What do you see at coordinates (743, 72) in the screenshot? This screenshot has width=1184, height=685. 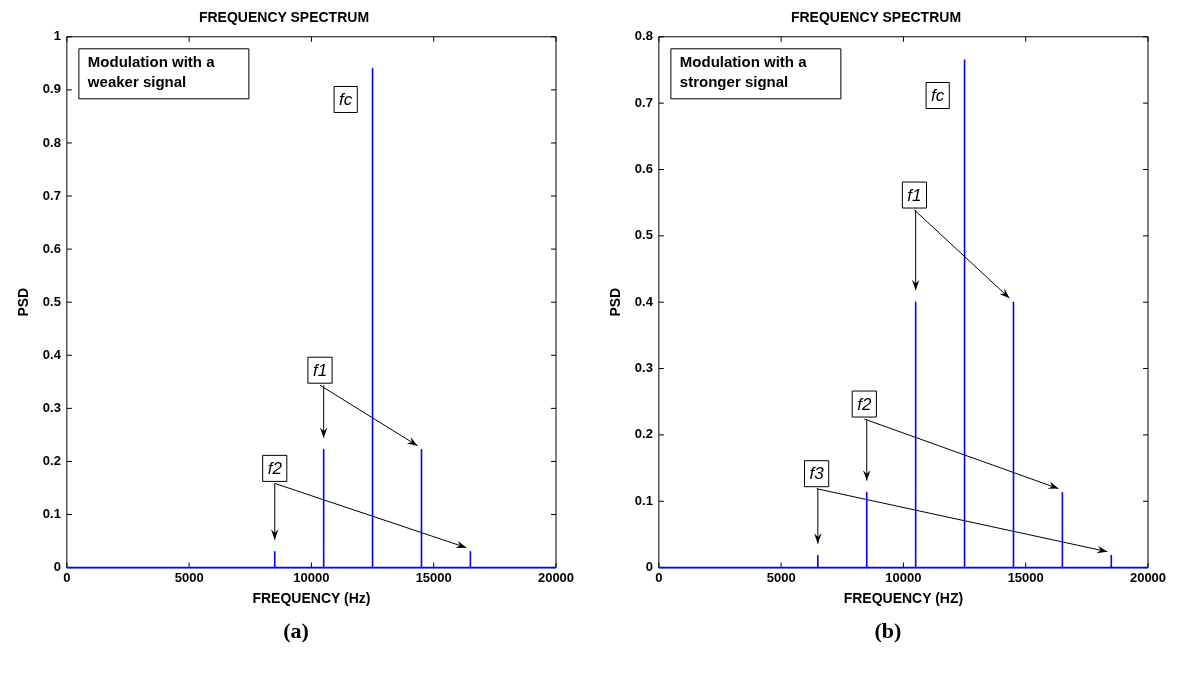 I see `annotation: Modulation with a stronger signal` at bounding box center [743, 72].